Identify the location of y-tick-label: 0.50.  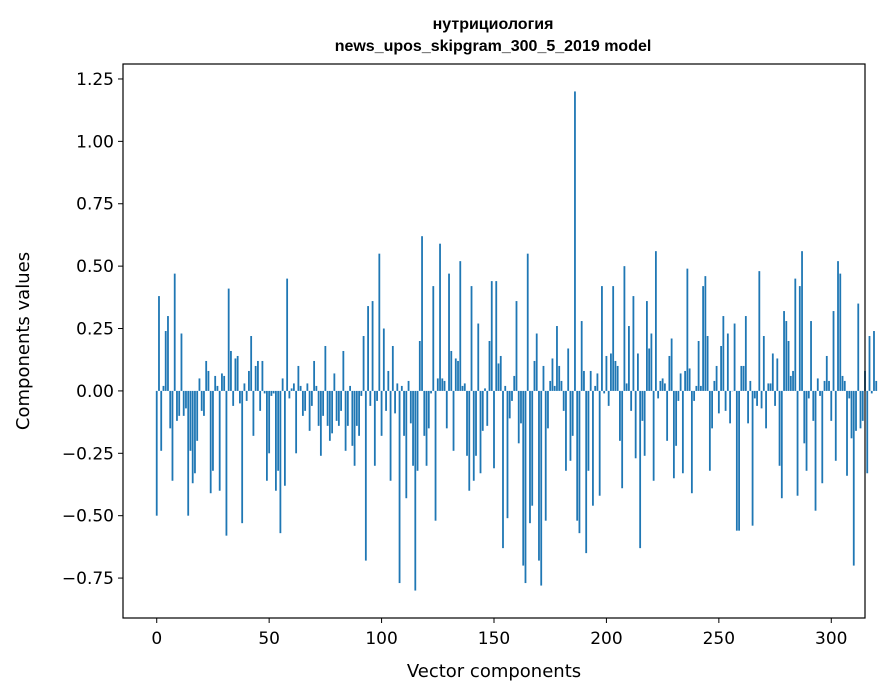
(95, 267).